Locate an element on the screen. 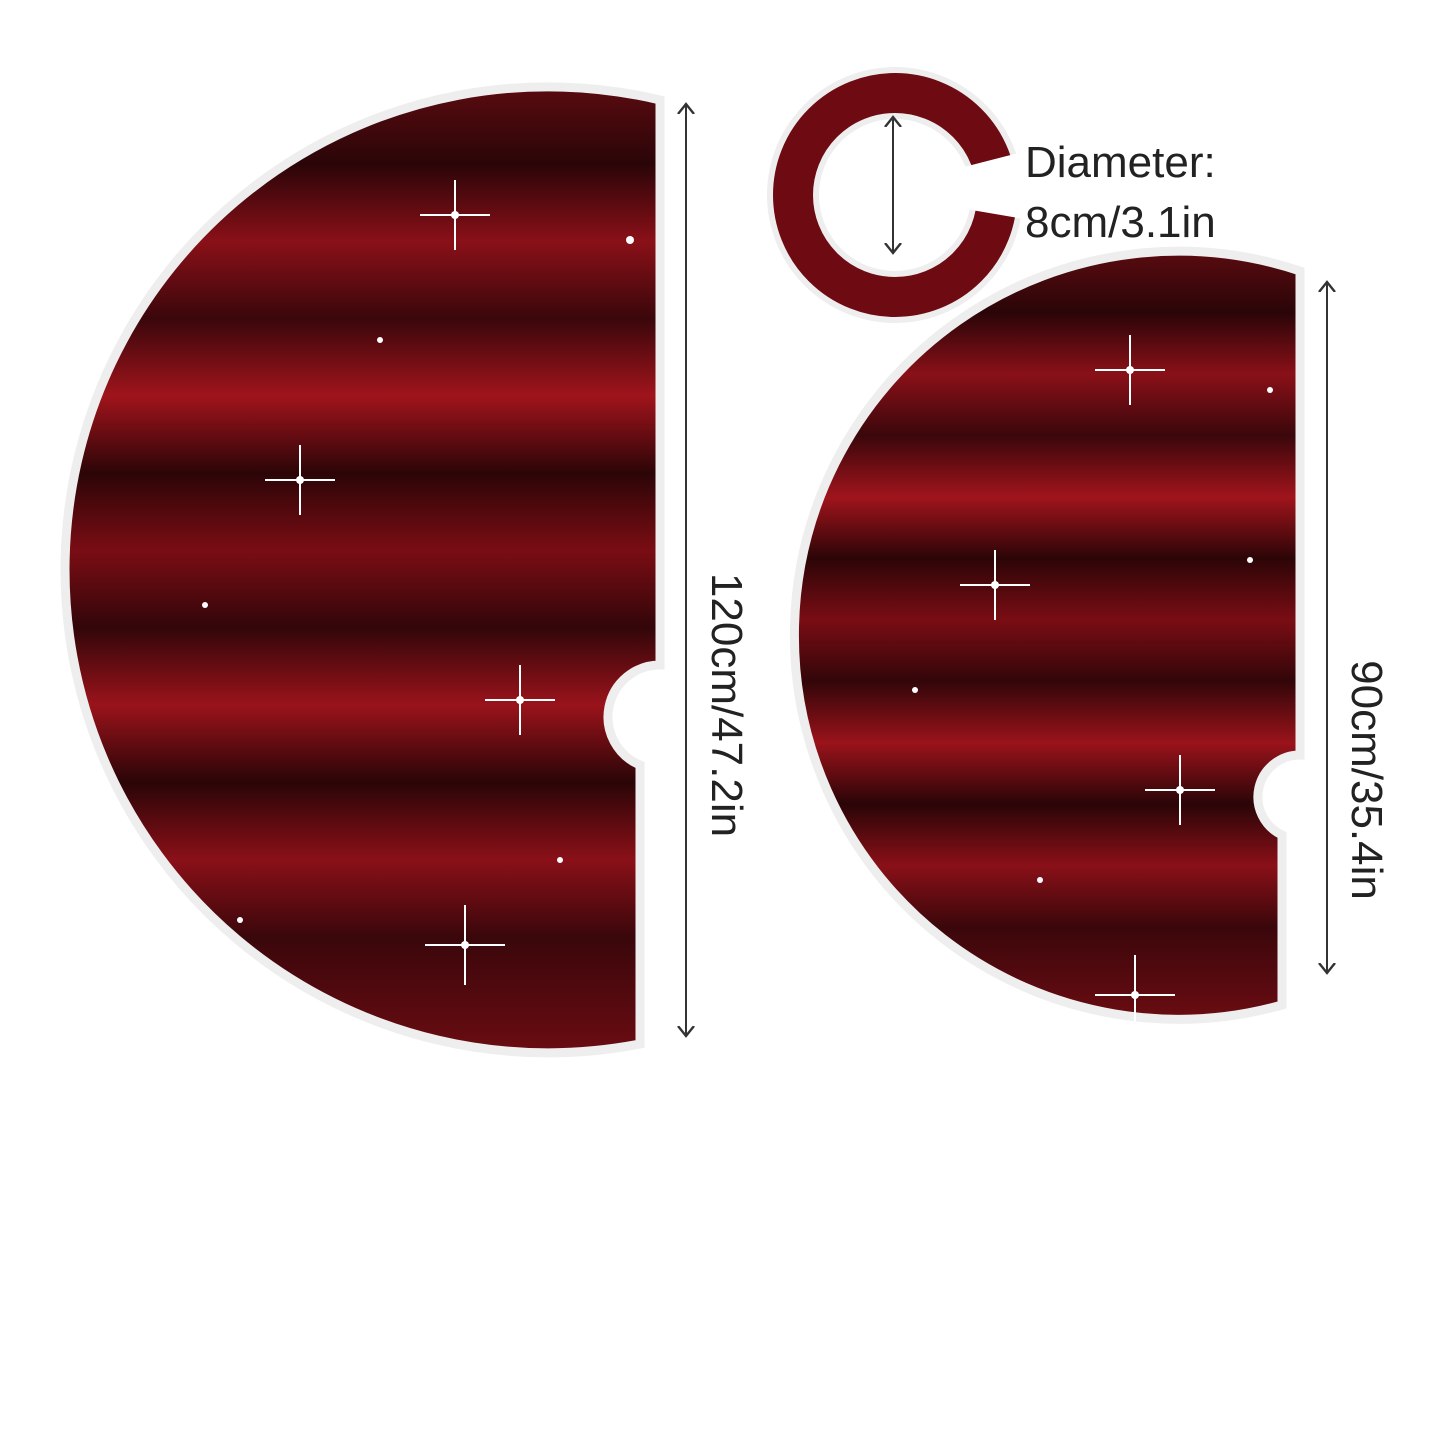 Image resolution: width=1445 pixels, height=1445 pixels. small-size-label: 90cm/35.4in is located at coordinates (1366, 780).